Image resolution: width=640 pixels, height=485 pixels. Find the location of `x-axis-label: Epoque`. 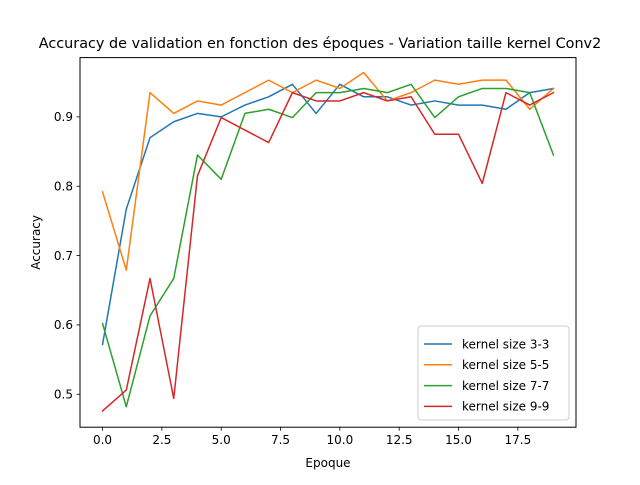

x-axis-label: Epoque is located at coordinates (327, 463).